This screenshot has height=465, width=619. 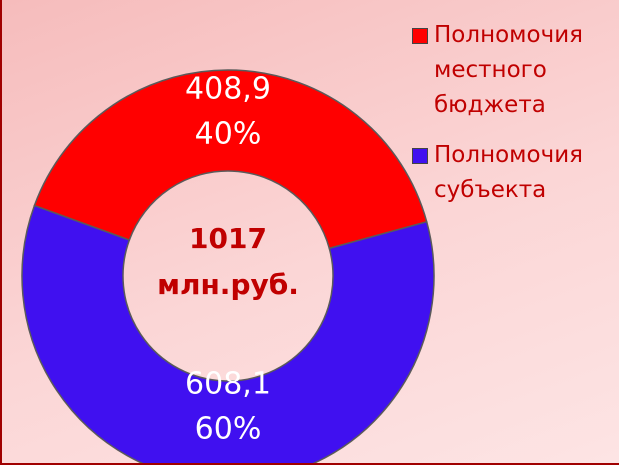 I want to click on value-label: 408,9, so click(x=228, y=89).